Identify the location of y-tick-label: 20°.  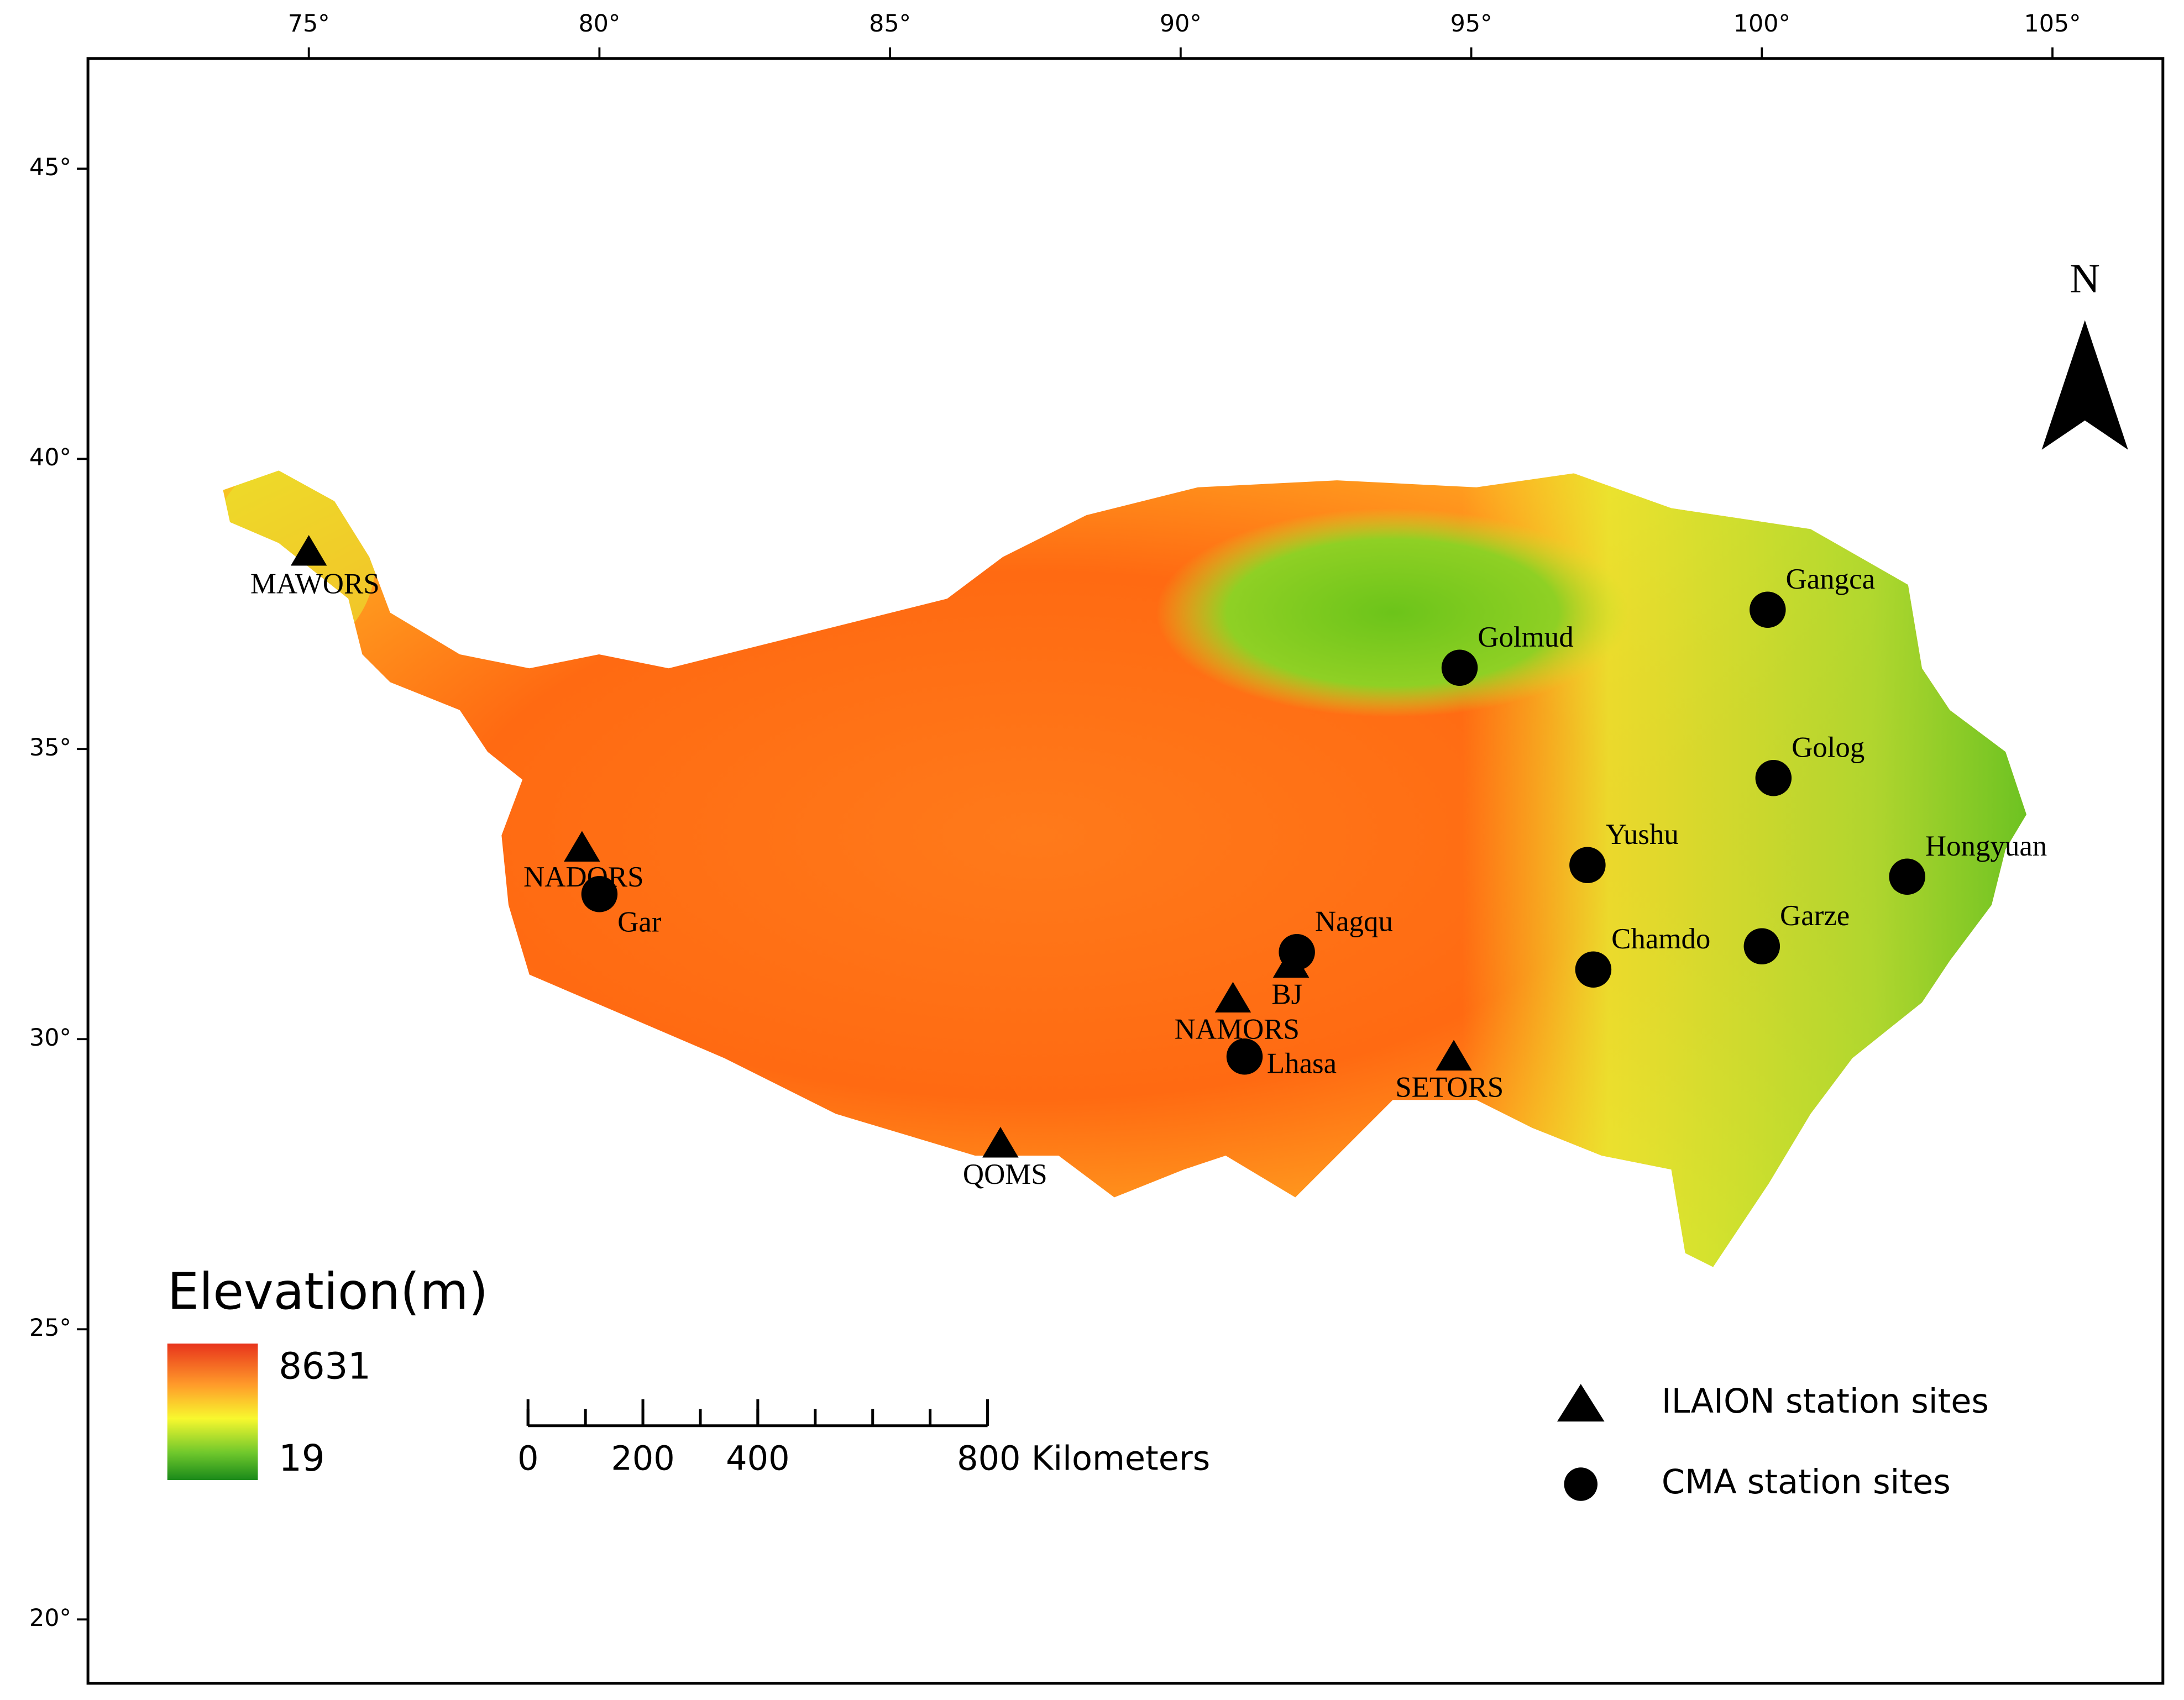
(50, 1618).